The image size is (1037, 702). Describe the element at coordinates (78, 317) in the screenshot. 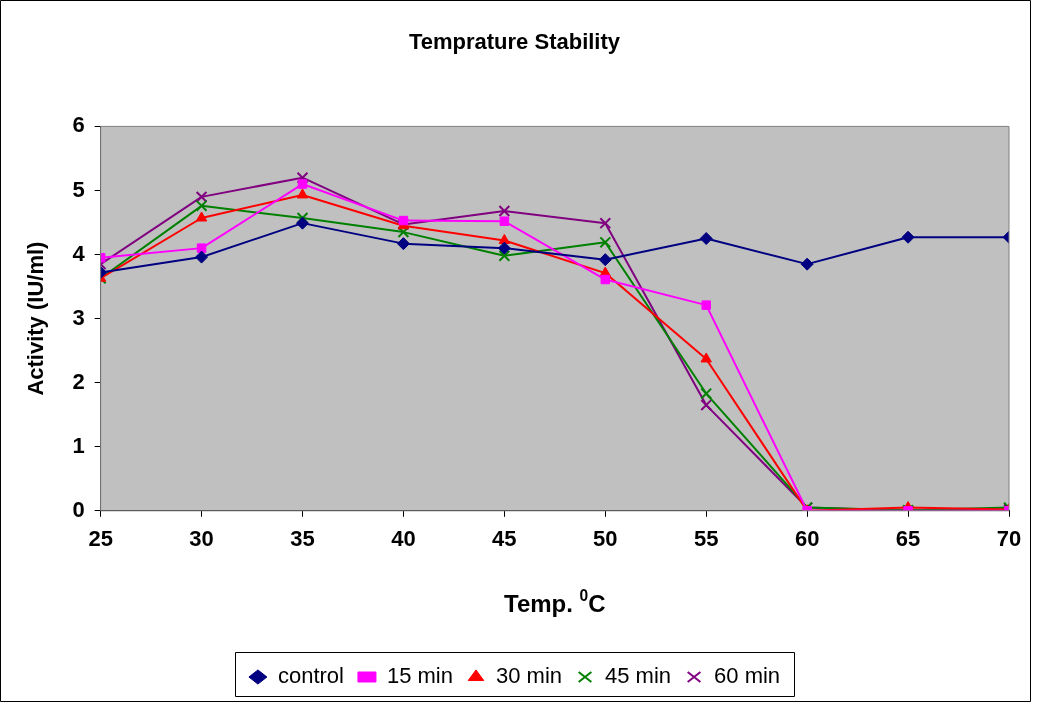

I see `y-tick-label: 3` at that location.